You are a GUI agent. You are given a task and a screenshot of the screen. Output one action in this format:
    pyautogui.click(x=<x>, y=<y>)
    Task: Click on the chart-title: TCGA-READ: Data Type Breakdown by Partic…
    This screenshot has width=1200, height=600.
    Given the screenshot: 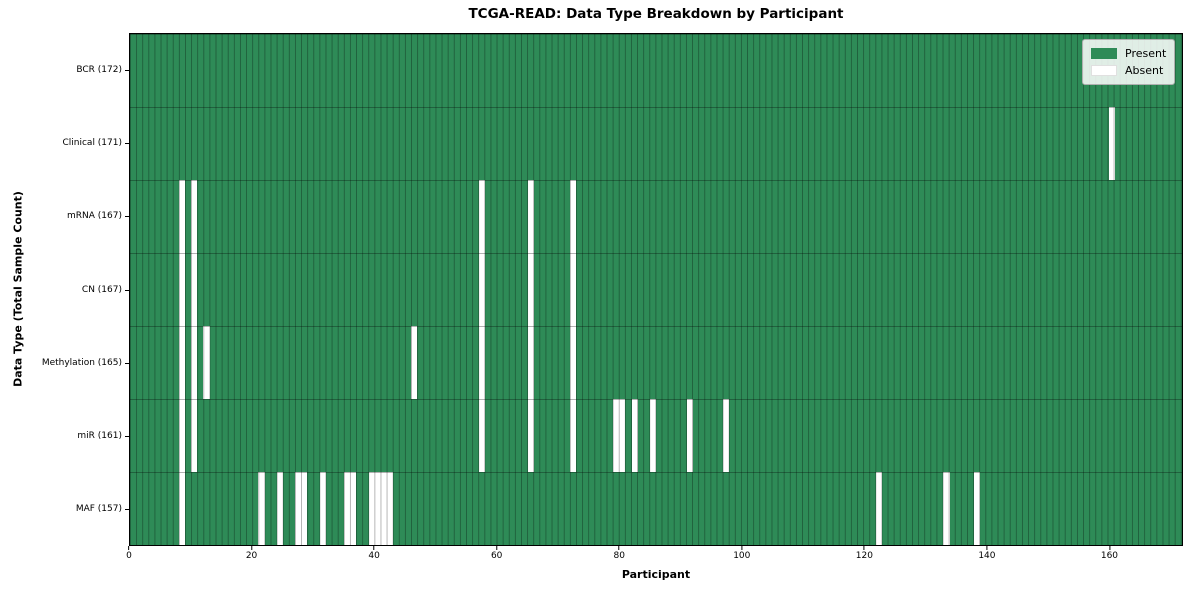 What is the action you would take?
    pyautogui.click(x=656, y=14)
    